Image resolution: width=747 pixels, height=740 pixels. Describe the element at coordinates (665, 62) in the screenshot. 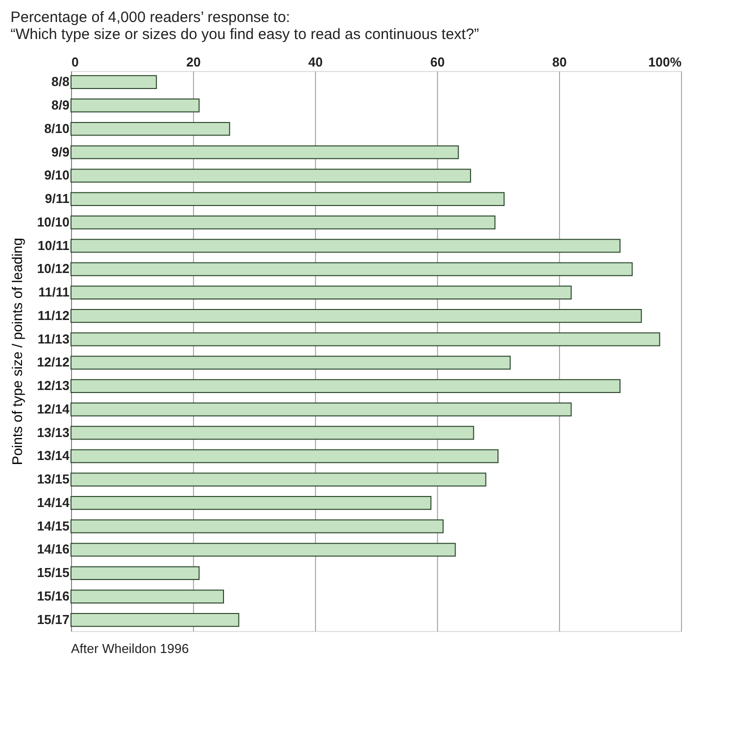

I see `x-tick-label: 100%` at that location.